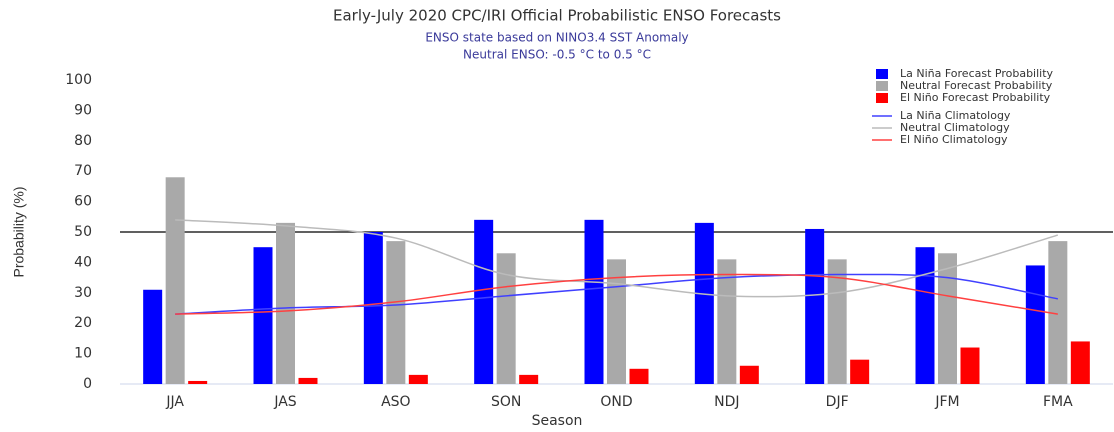 The image size is (1114, 432). I want to click on y-tick-label: 100, so click(78, 80).